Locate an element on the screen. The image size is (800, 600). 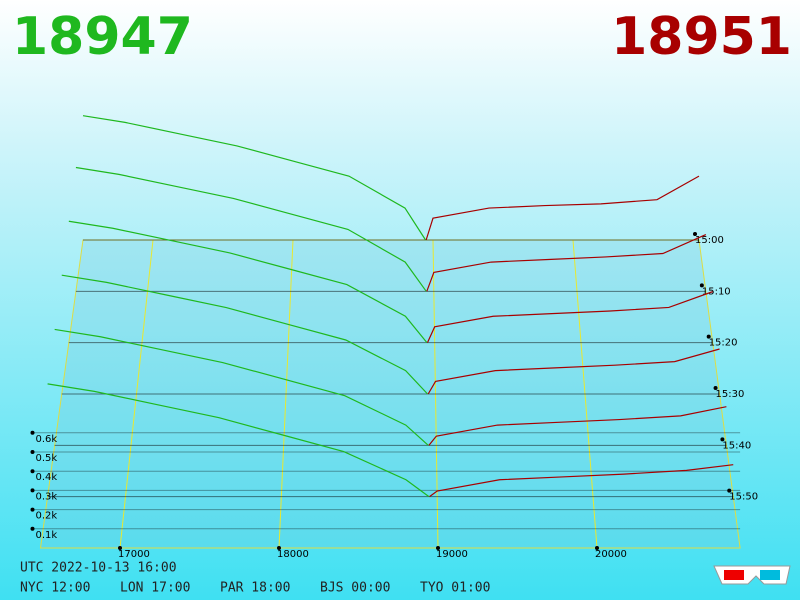
time-label: 15:10 is located at coordinates (716, 291).